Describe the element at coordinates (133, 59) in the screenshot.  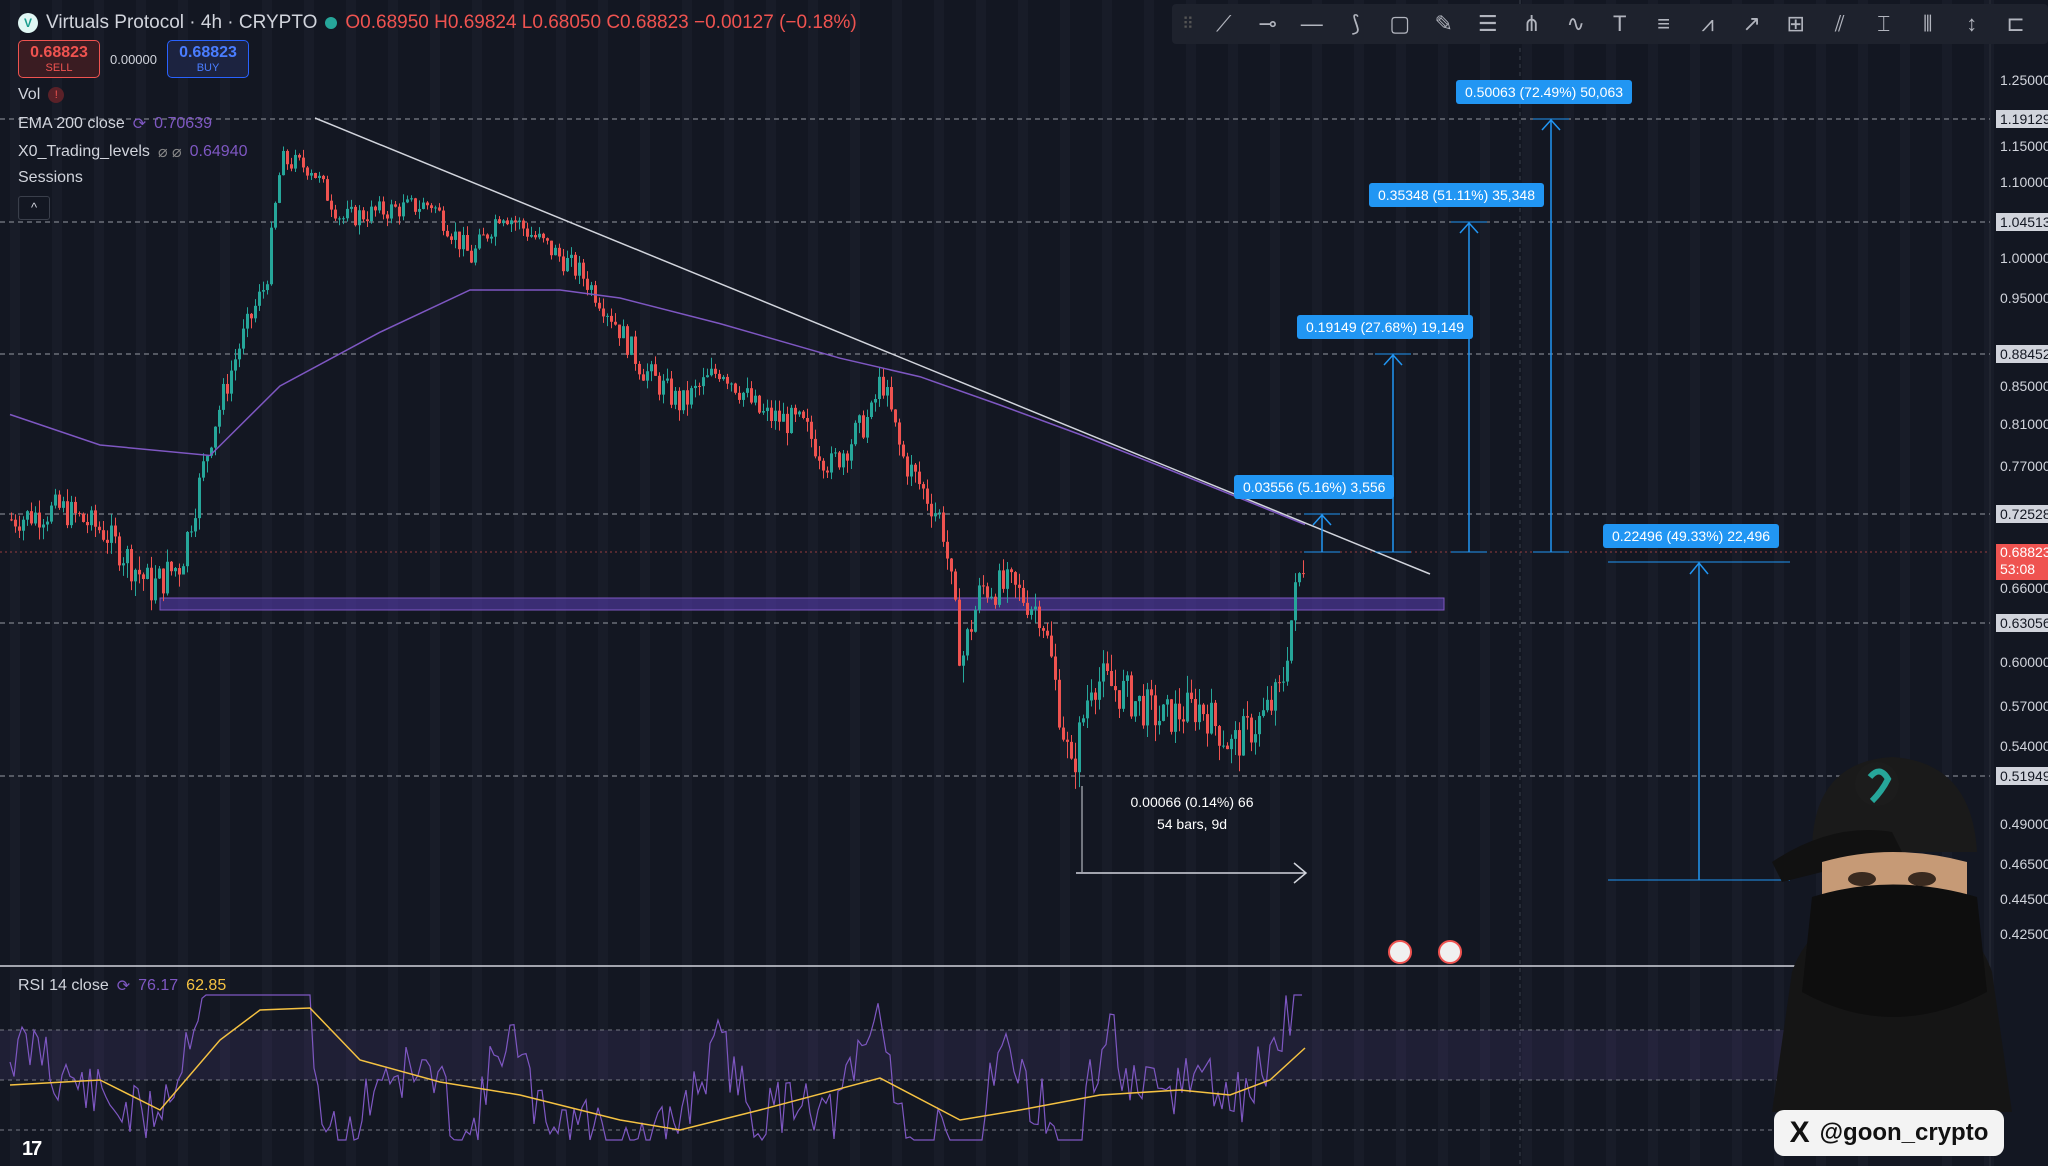
I see `trade-buttons: 0.68823 SELL 0.00000 0.68823 BUY` at that location.